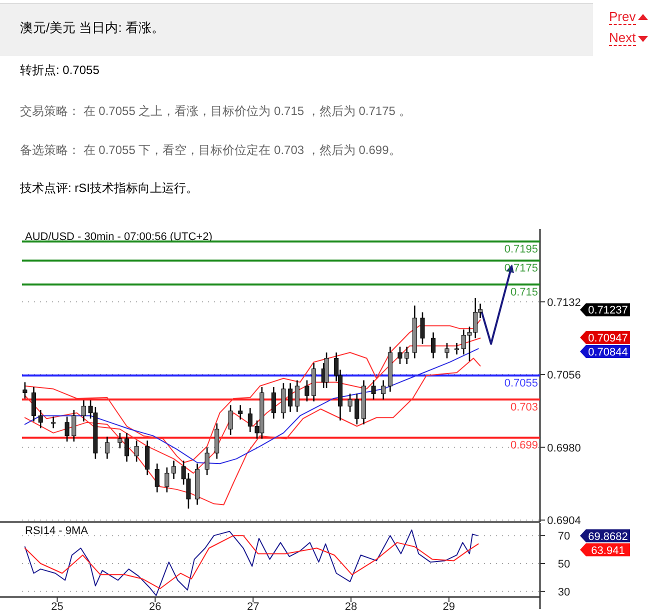 Image resolution: width=670 pixels, height=615 pixels. Describe the element at coordinates (608, 310) in the screenshot. I see `text: 0.71237` at that location.